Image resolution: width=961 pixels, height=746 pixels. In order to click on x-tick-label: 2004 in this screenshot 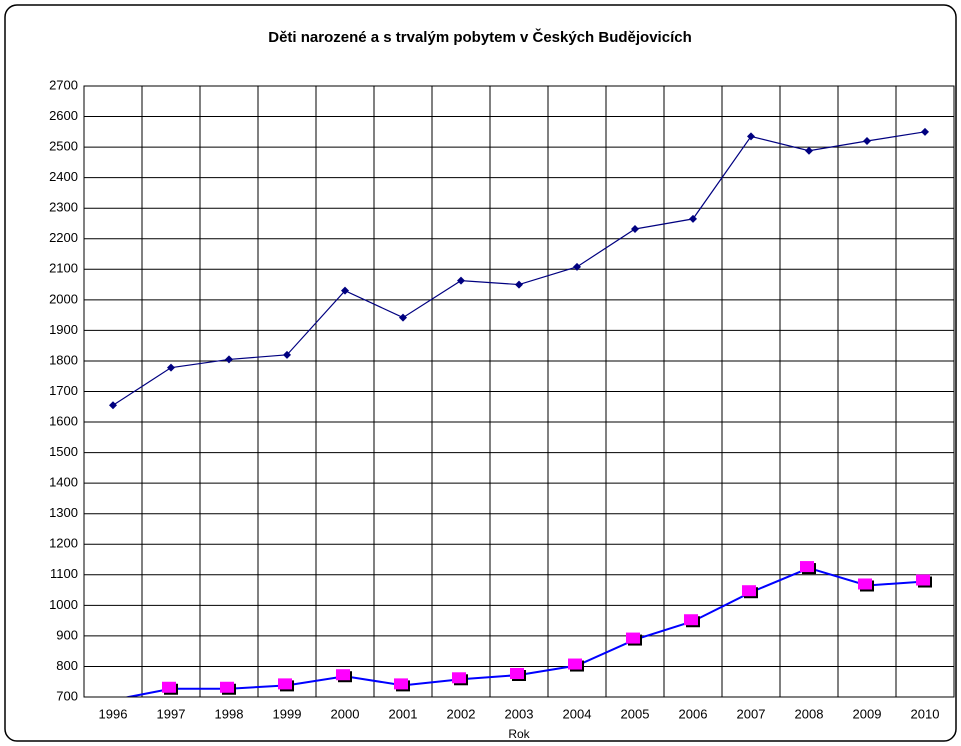, I will do `click(577, 713)`.